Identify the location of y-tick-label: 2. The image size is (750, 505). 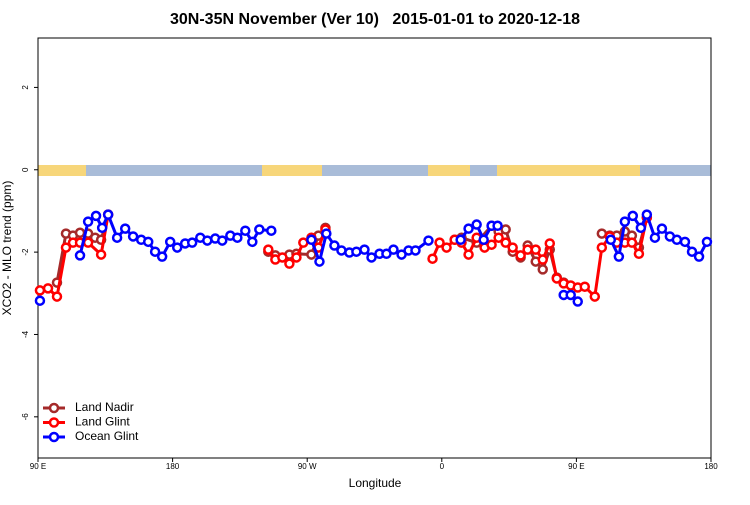
(25, 87).